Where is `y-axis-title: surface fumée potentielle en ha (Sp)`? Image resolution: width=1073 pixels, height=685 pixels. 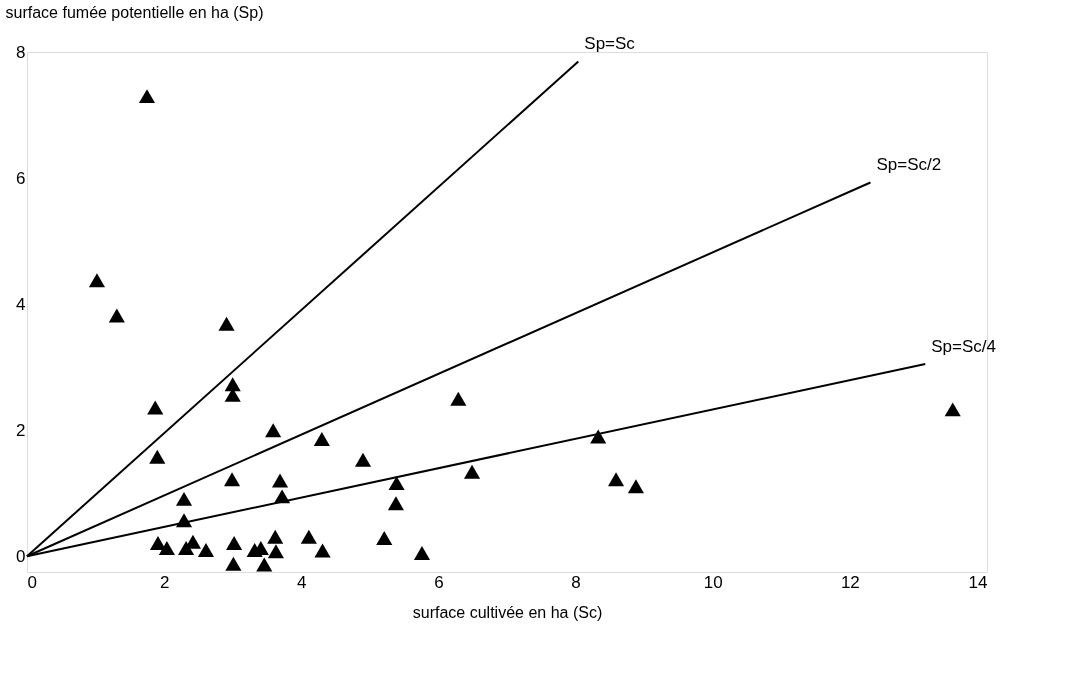
y-axis-title: surface fumée potentielle en ha (Sp) is located at coordinates (134, 13).